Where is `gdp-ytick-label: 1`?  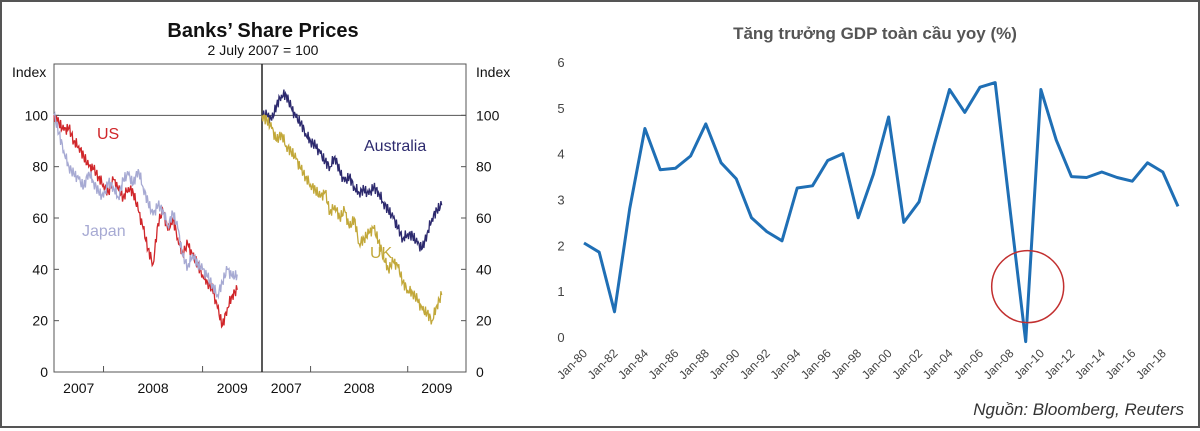
gdp-ytick-label: 1 is located at coordinates (560, 291).